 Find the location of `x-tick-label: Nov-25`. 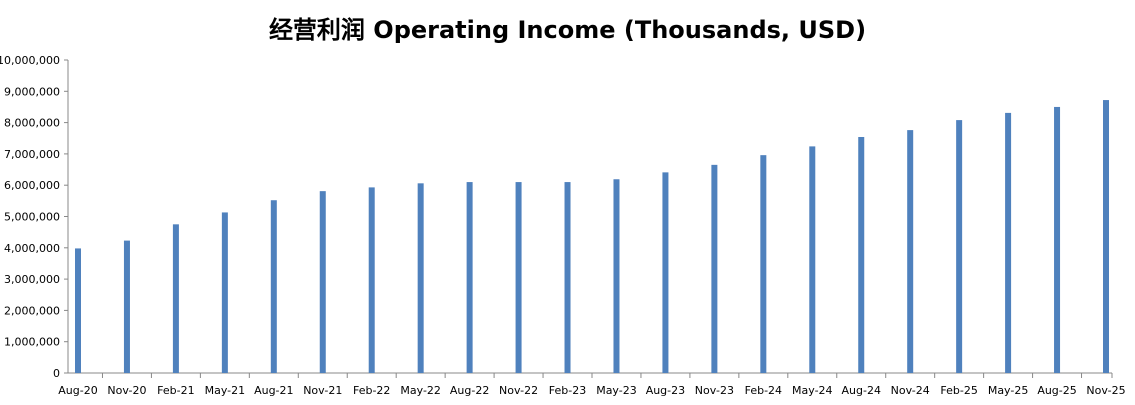

x-tick-label: Nov-25 is located at coordinates (1105, 390).